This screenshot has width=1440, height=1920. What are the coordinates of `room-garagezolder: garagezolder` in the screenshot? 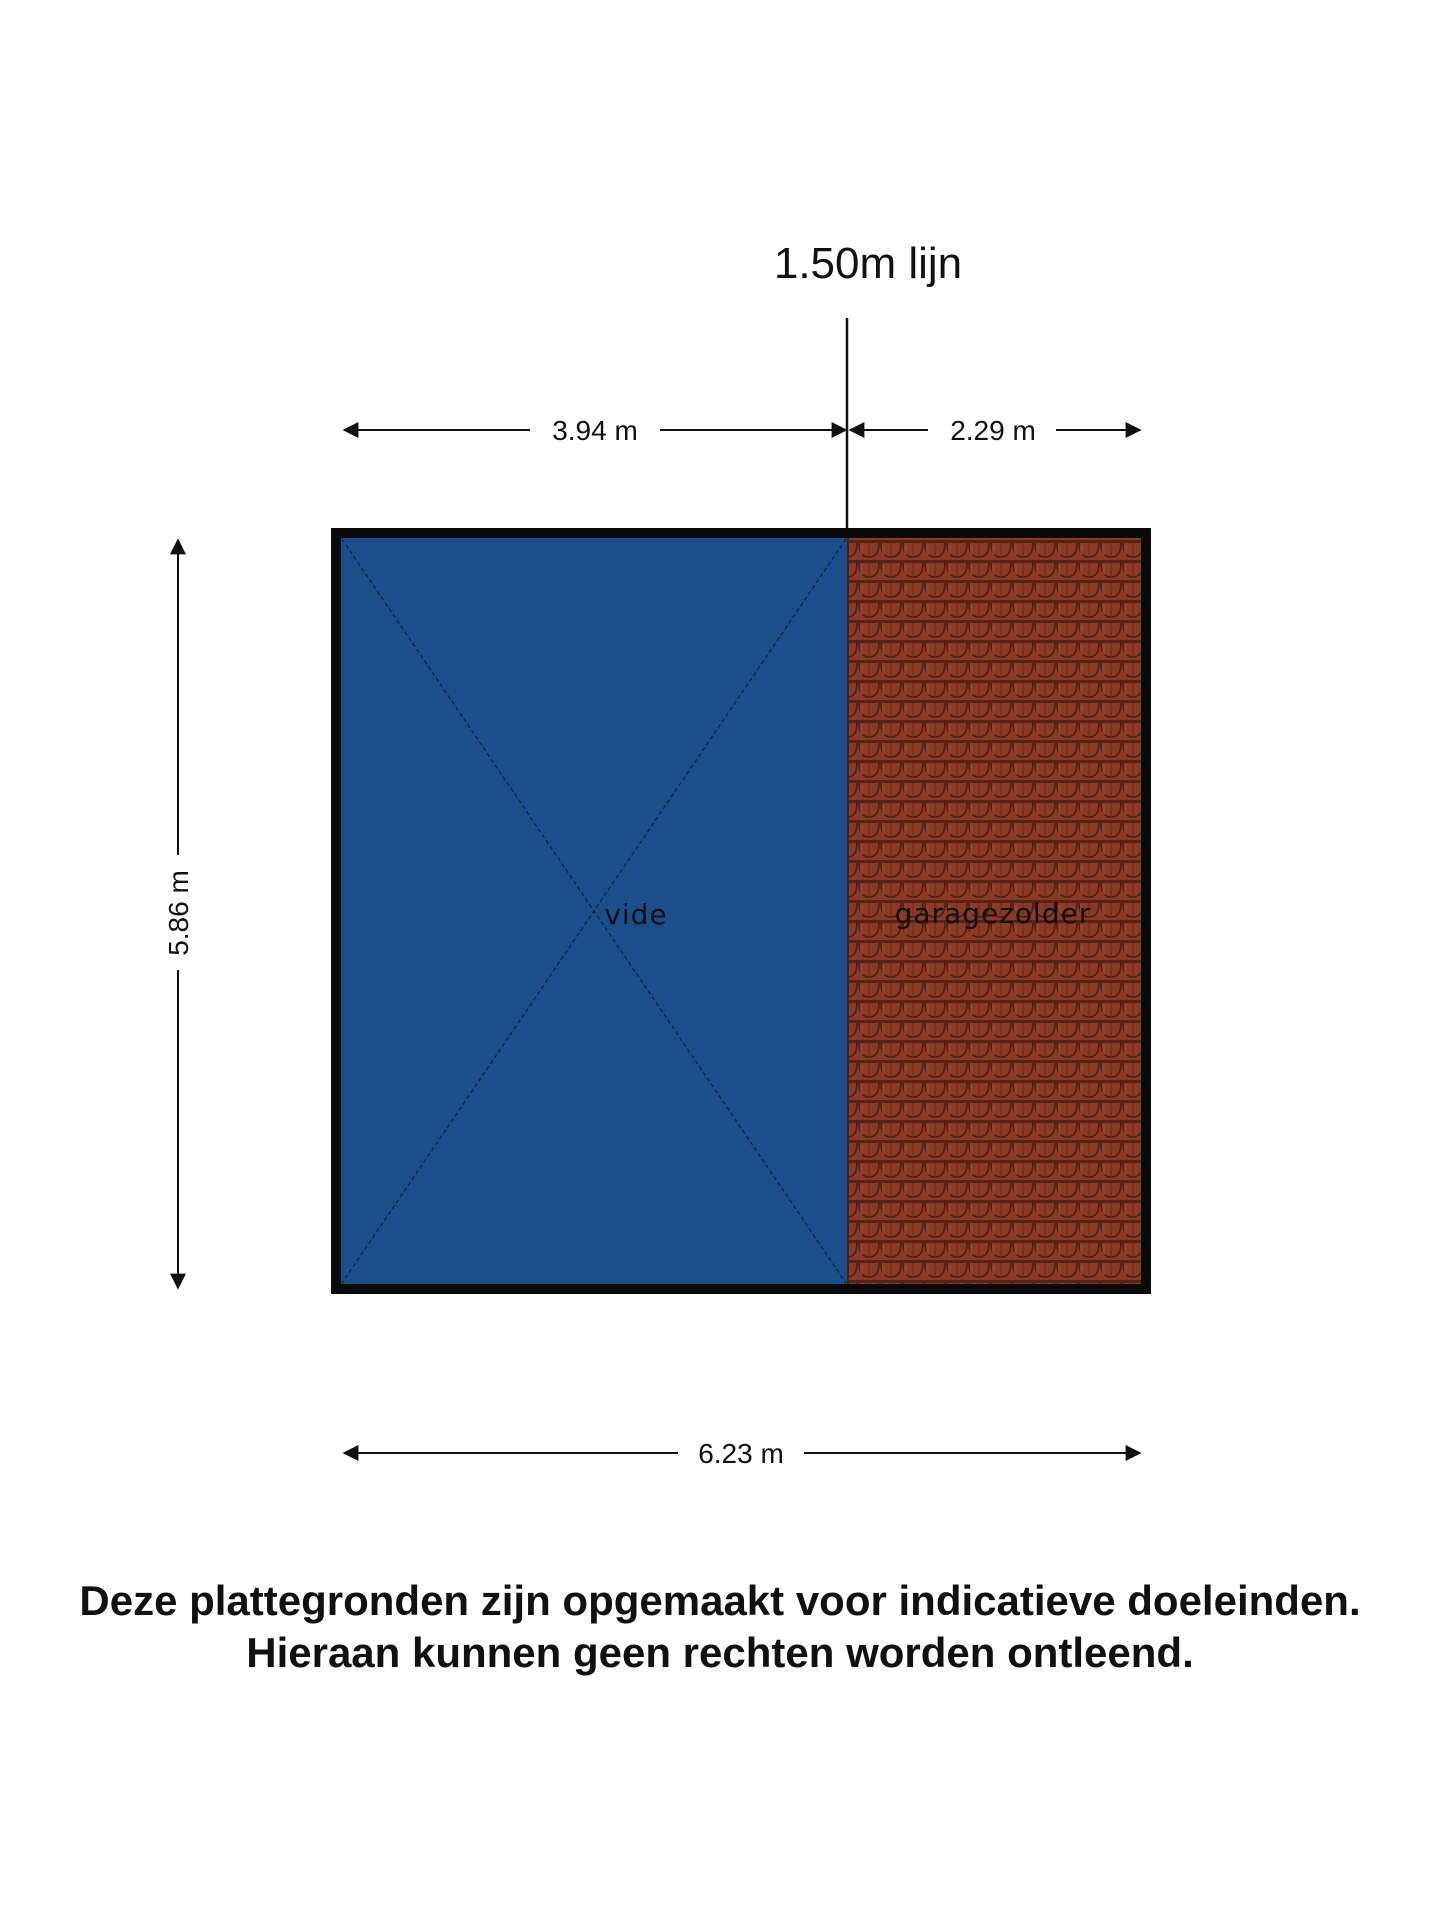 It's located at (994, 911).